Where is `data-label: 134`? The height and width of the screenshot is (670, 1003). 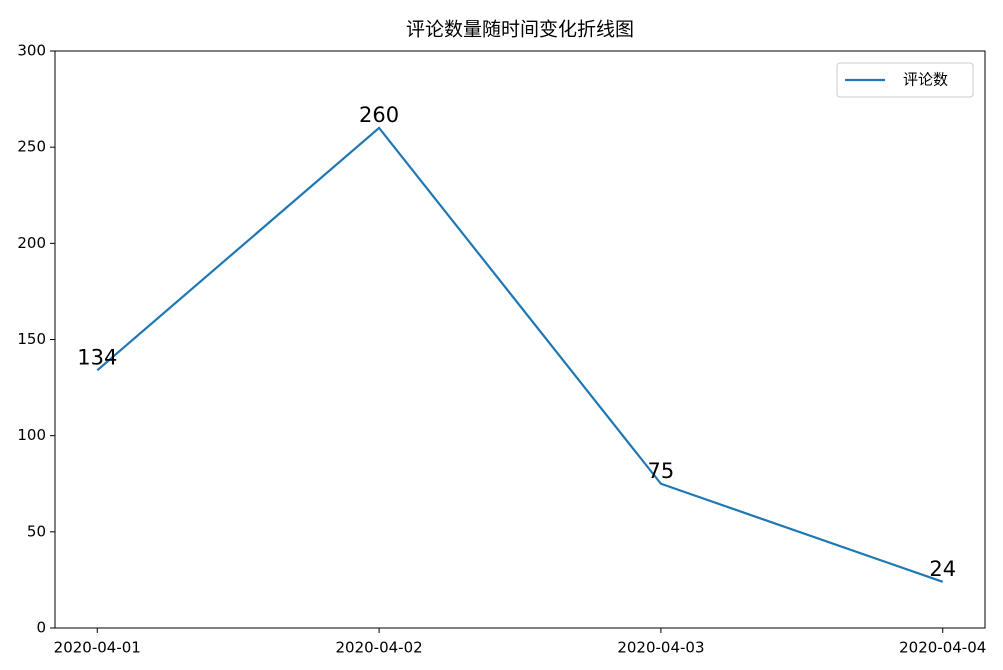
data-label: 134 is located at coordinates (97, 357).